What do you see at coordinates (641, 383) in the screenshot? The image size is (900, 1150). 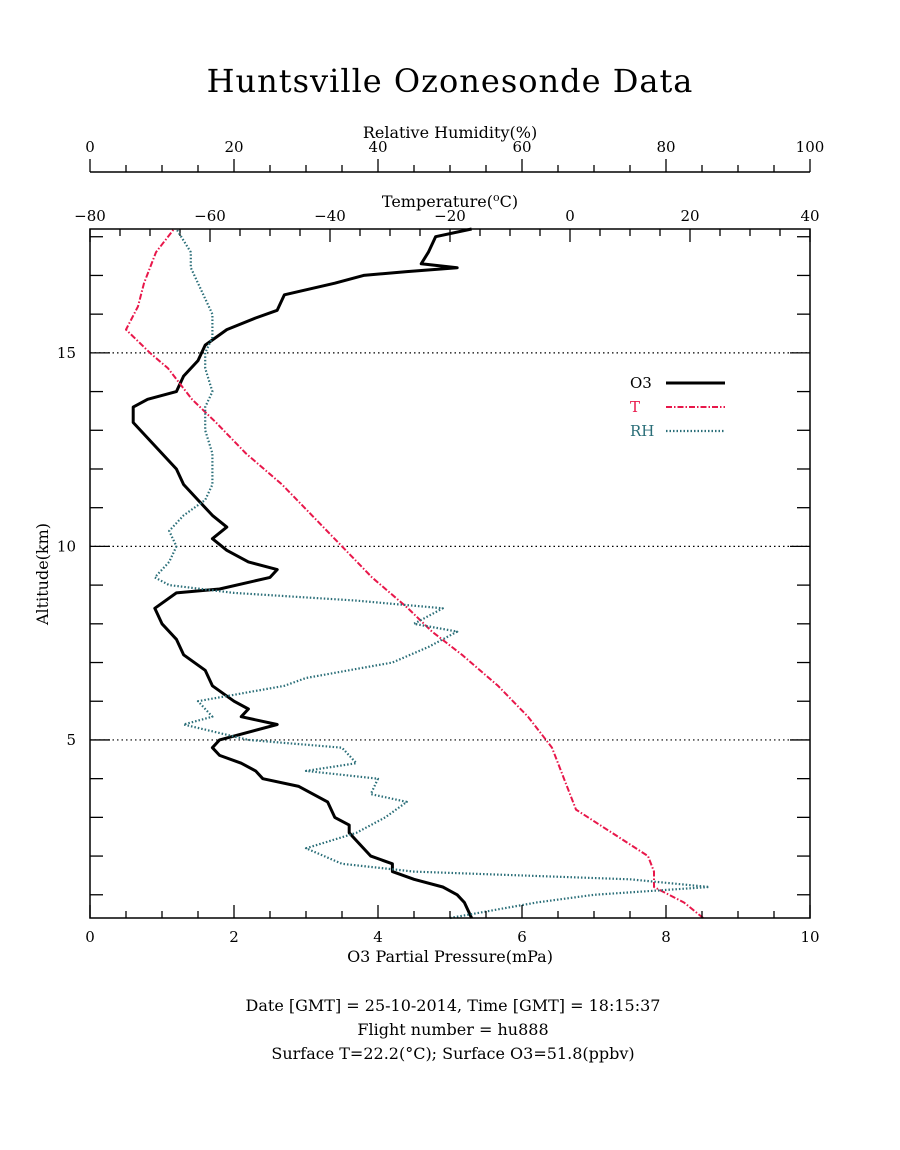 I see `legend-label-o3: O3` at bounding box center [641, 383].